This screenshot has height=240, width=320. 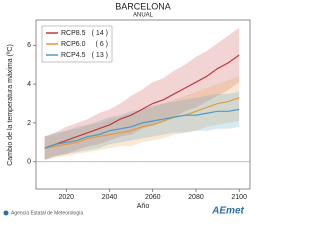 What do you see at coordinates (102, 44) in the screenshot?
I see `legend-count: ( 6 )` at bounding box center [102, 44].